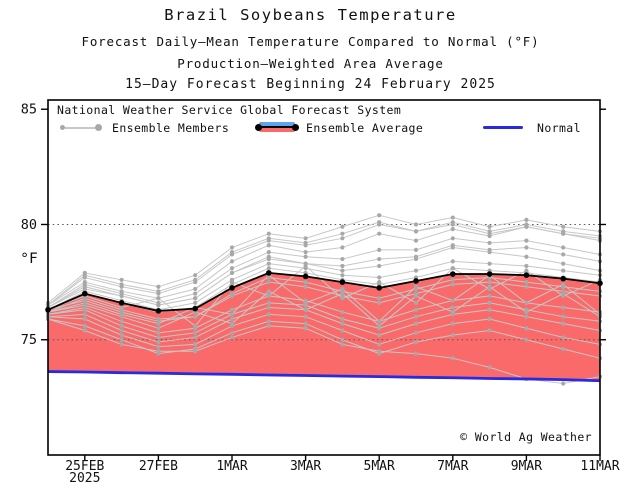  What do you see at coordinates (158, 466) in the screenshot?
I see `svg-text: 27FEB` at bounding box center [158, 466].